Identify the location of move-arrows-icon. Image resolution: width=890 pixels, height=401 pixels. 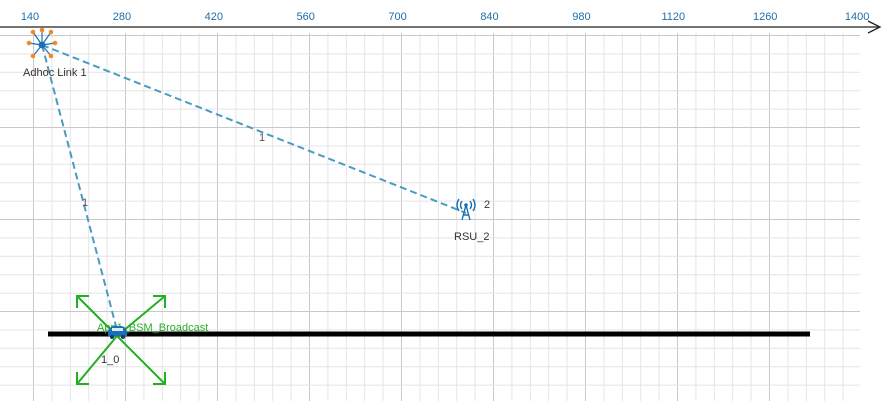
(121, 340).